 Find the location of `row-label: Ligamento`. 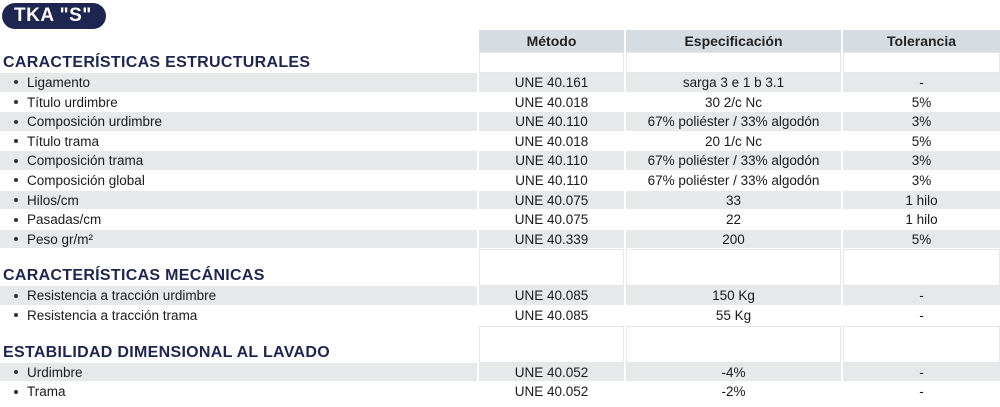

row-label: Ligamento is located at coordinates (238, 82).